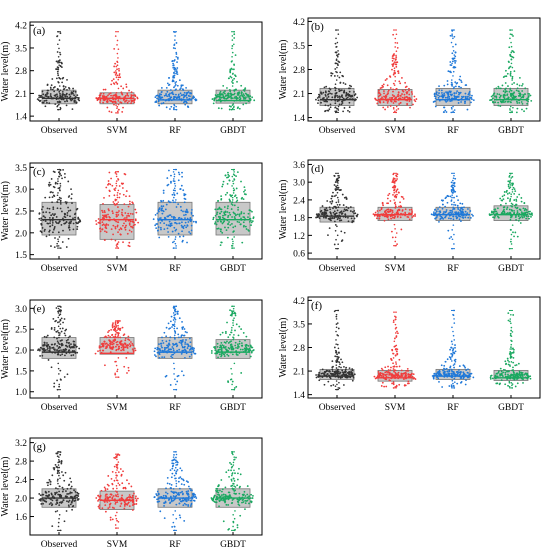 This screenshot has height=555, width=550. What do you see at coordinates (21, 118) in the screenshot?
I see `y-tick-label: 1.4` at bounding box center [21, 118].